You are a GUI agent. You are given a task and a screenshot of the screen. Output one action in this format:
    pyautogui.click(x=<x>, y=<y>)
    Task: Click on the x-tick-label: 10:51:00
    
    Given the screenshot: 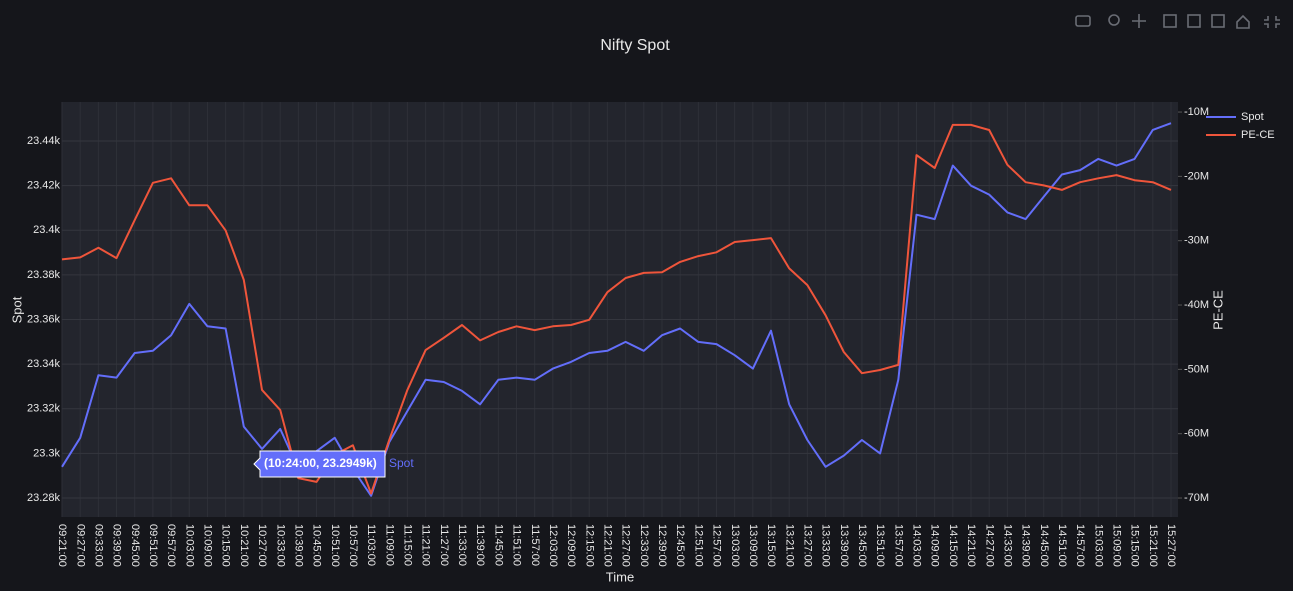 What is the action you would take?
    pyautogui.click(x=335, y=545)
    